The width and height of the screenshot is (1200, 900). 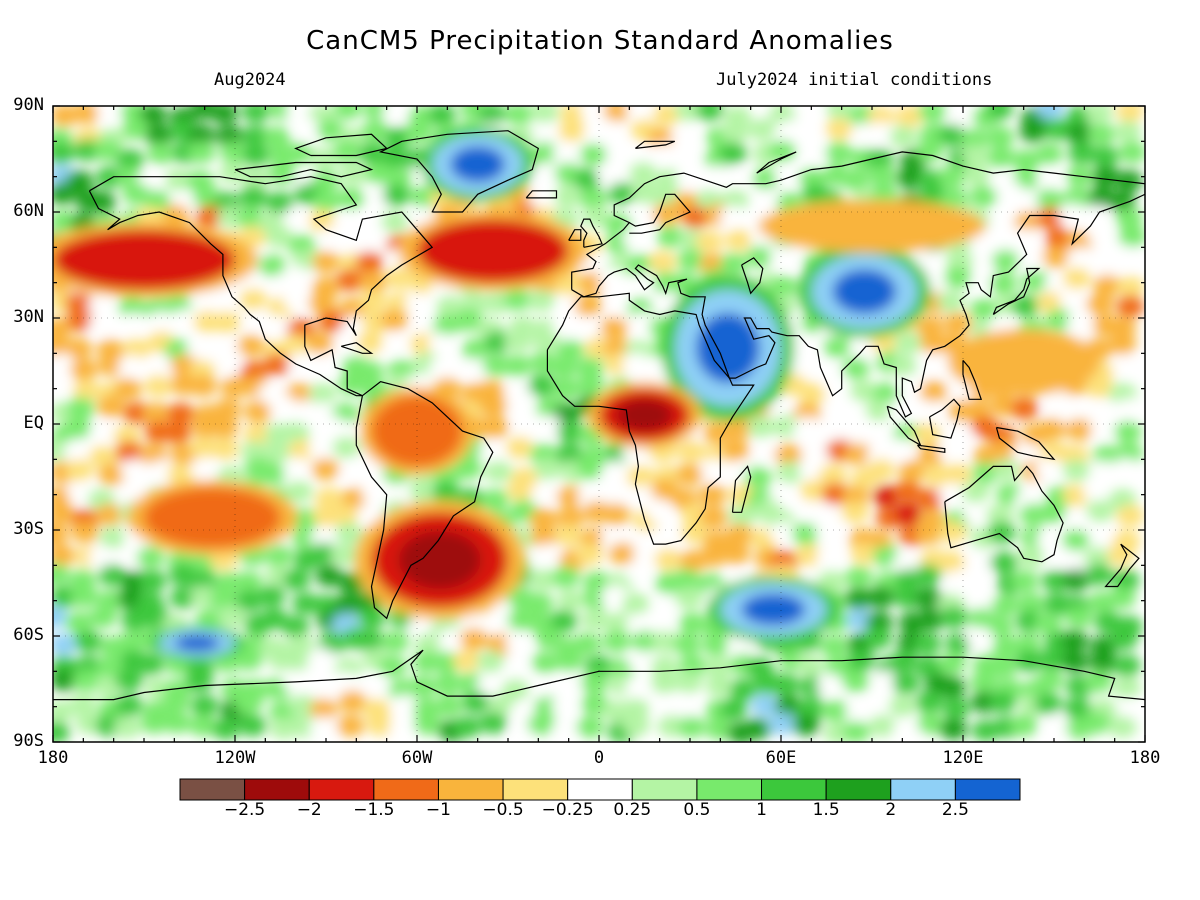 What do you see at coordinates (28, 635) in the screenshot?
I see `lat-label: 60S` at bounding box center [28, 635].